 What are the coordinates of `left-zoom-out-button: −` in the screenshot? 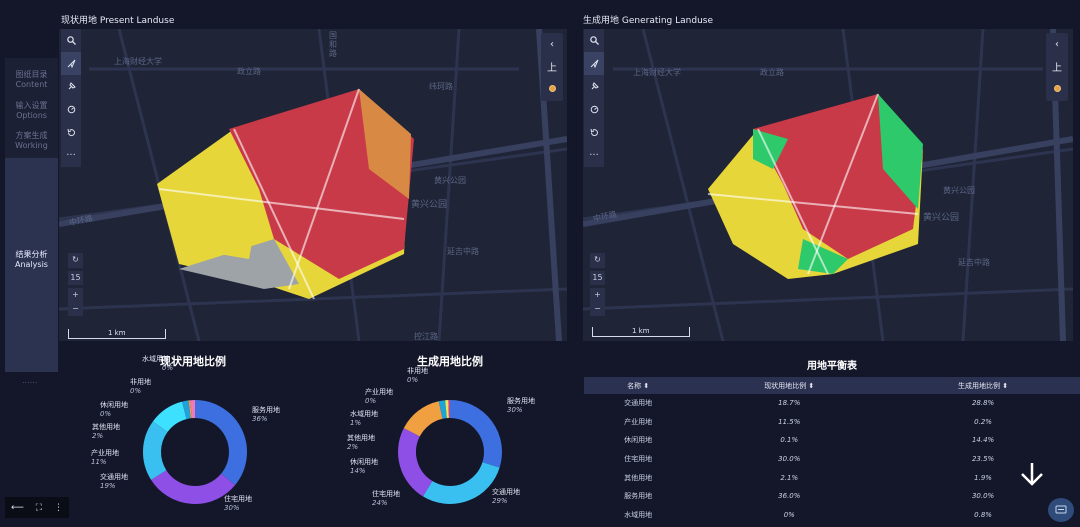 It's located at (75, 309).